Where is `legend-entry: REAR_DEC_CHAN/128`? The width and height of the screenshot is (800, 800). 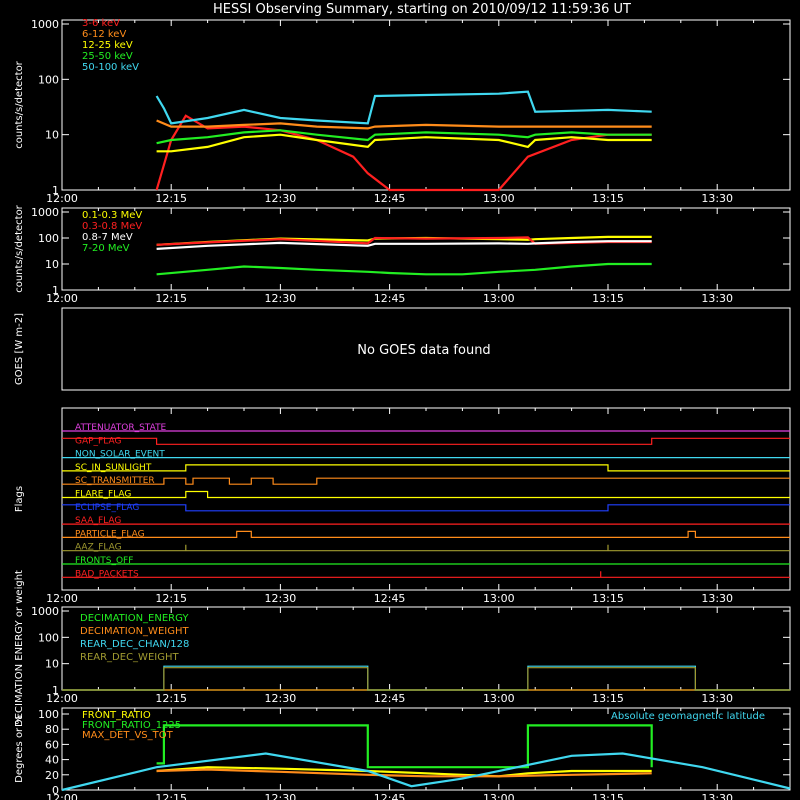
legend-entry: REAR_DEC_CHAN/128 is located at coordinates (134, 644).